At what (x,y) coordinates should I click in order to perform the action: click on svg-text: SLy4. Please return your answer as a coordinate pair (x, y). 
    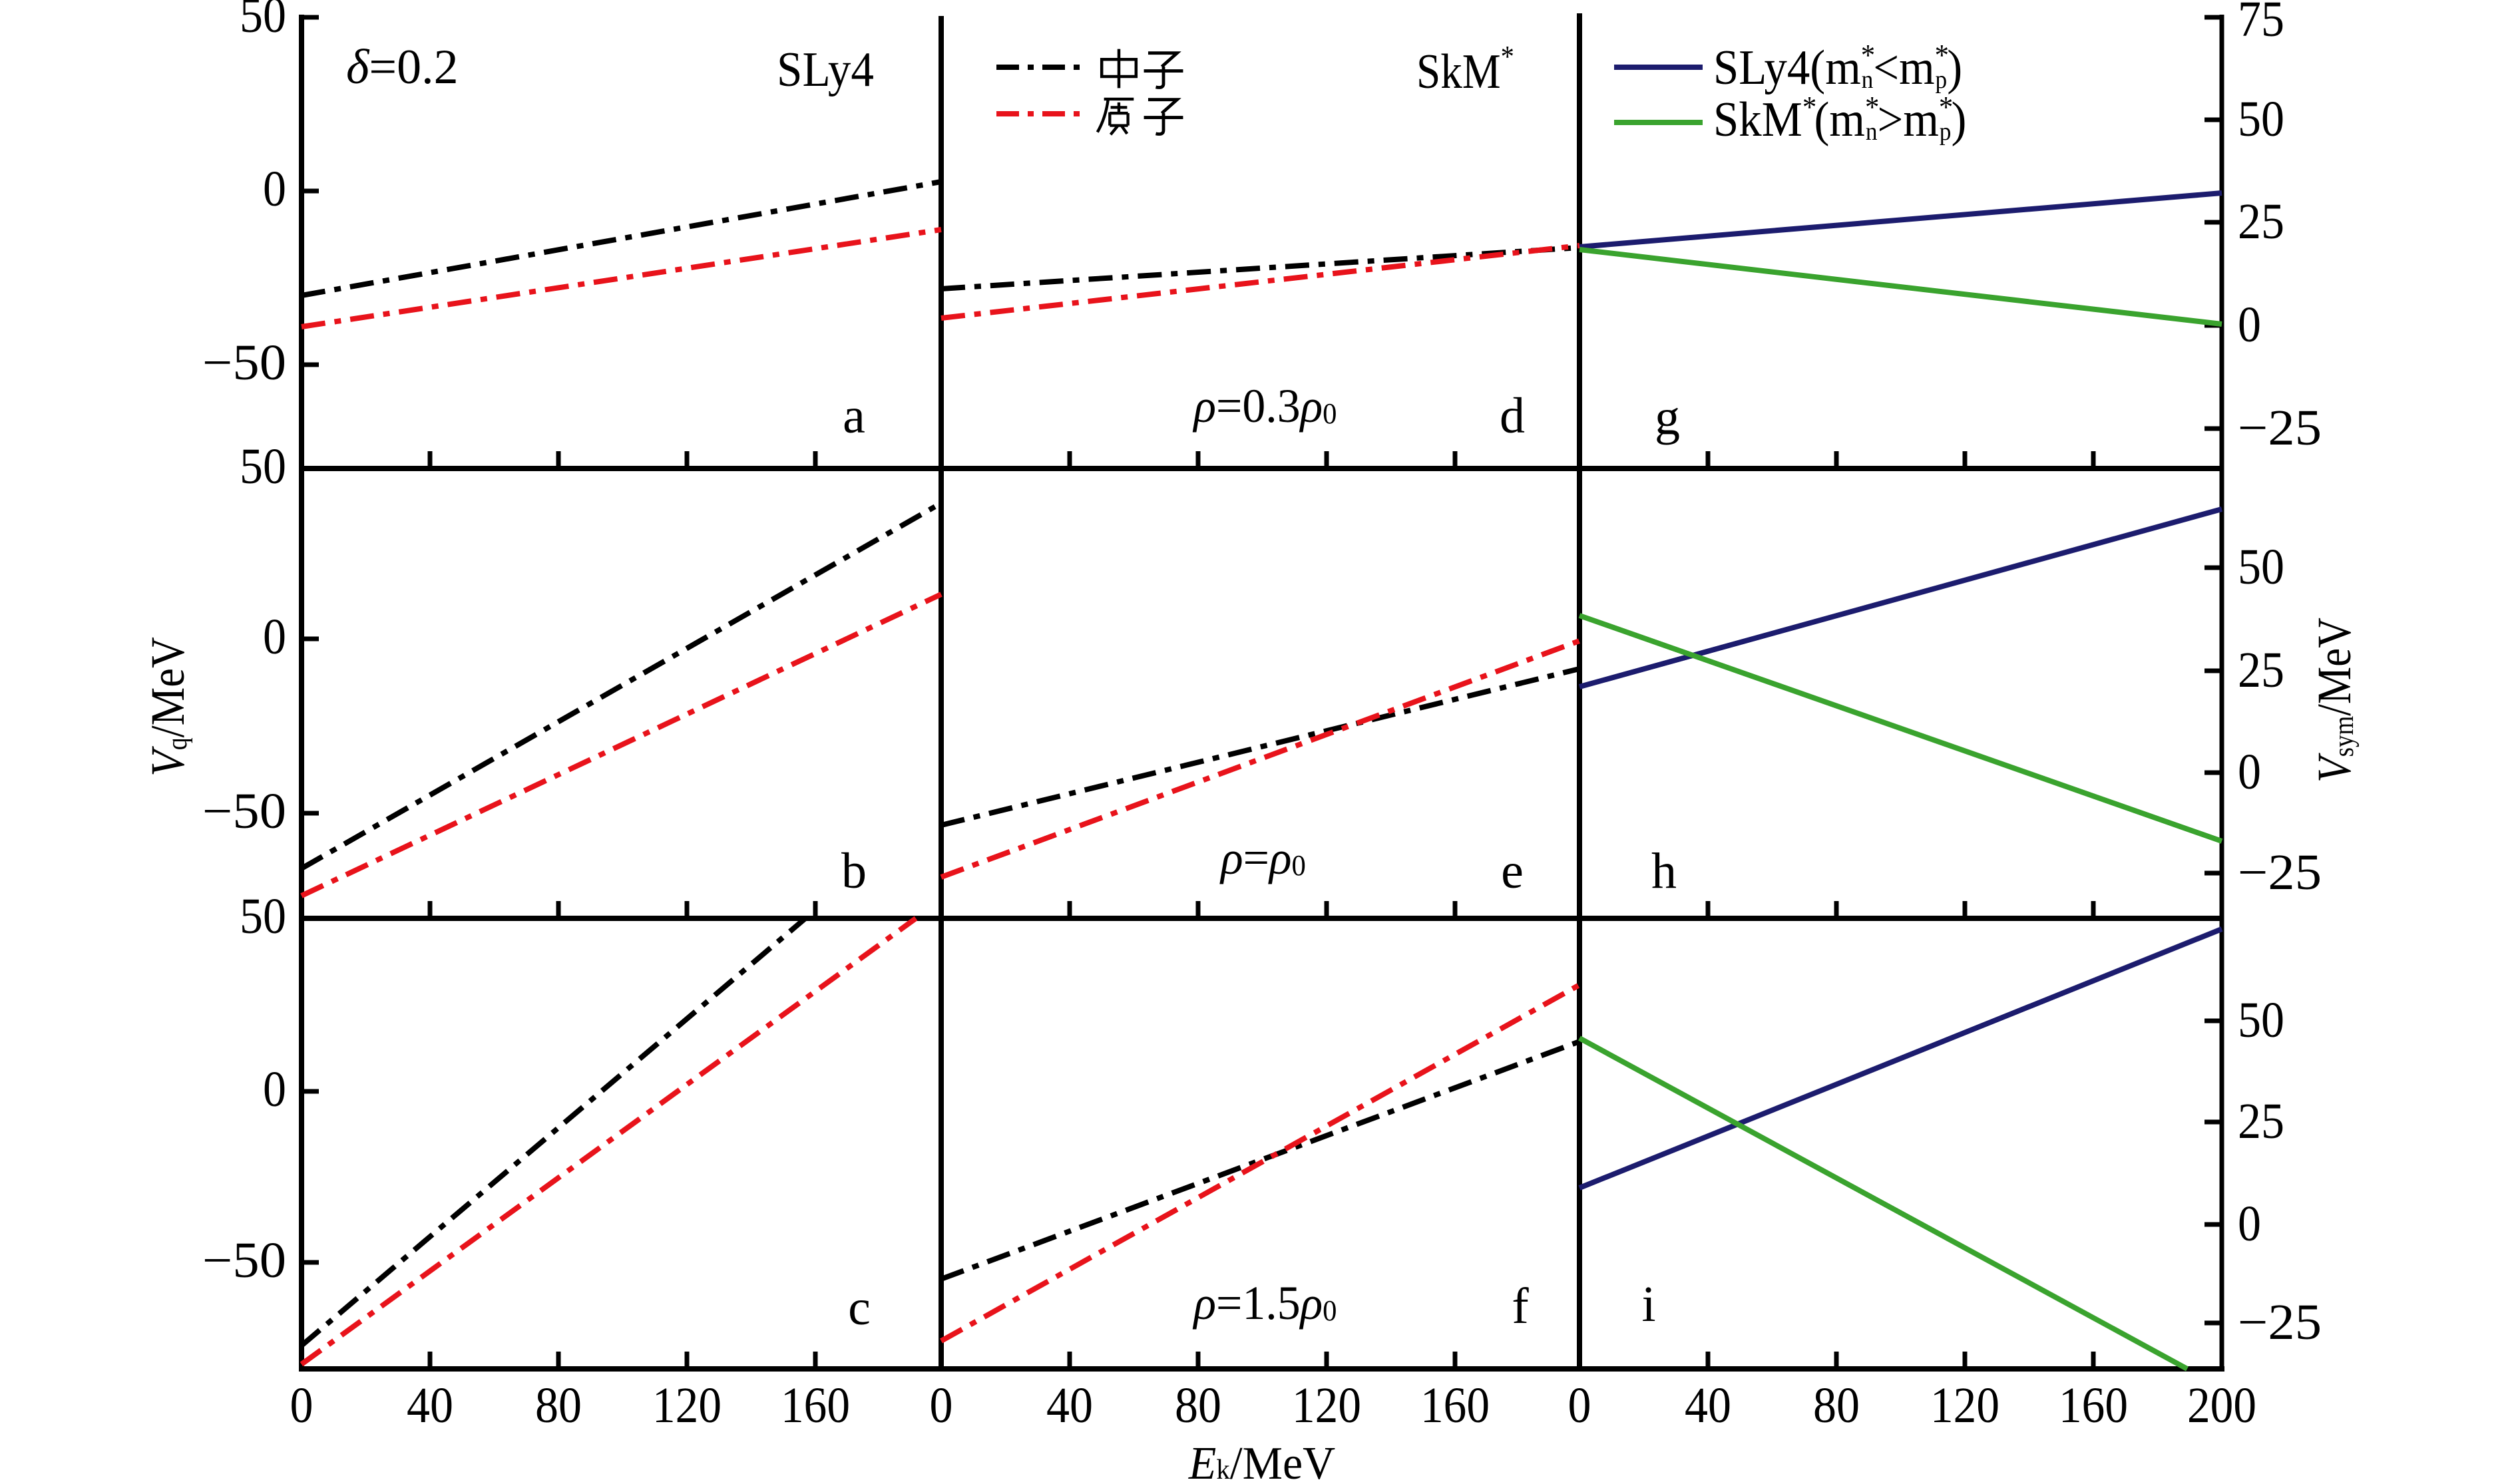
    Looking at the image, I should click on (825, 70).